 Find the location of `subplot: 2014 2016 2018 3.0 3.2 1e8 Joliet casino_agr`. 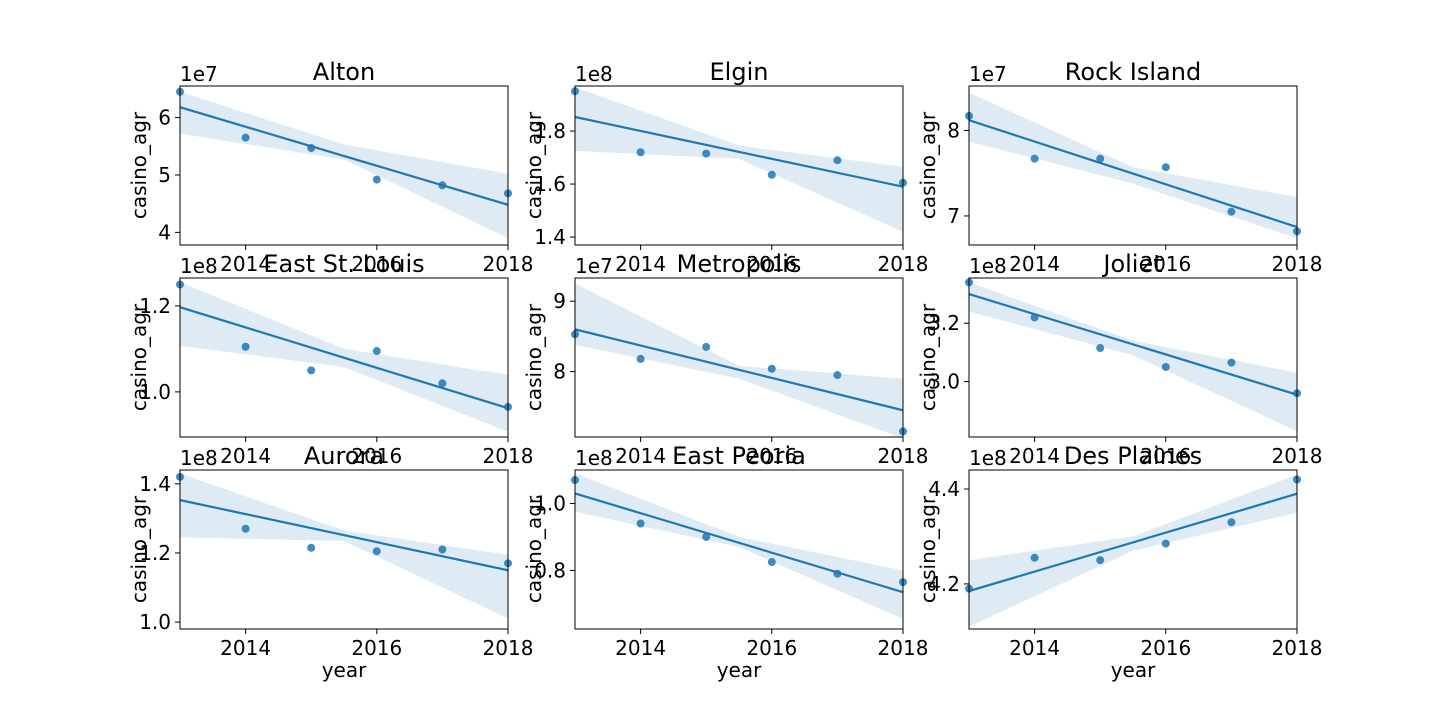

subplot: 2014 2016 2018 3.0 3.2 1e8 Joliet casino_agr is located at coordinates (1119, 359).